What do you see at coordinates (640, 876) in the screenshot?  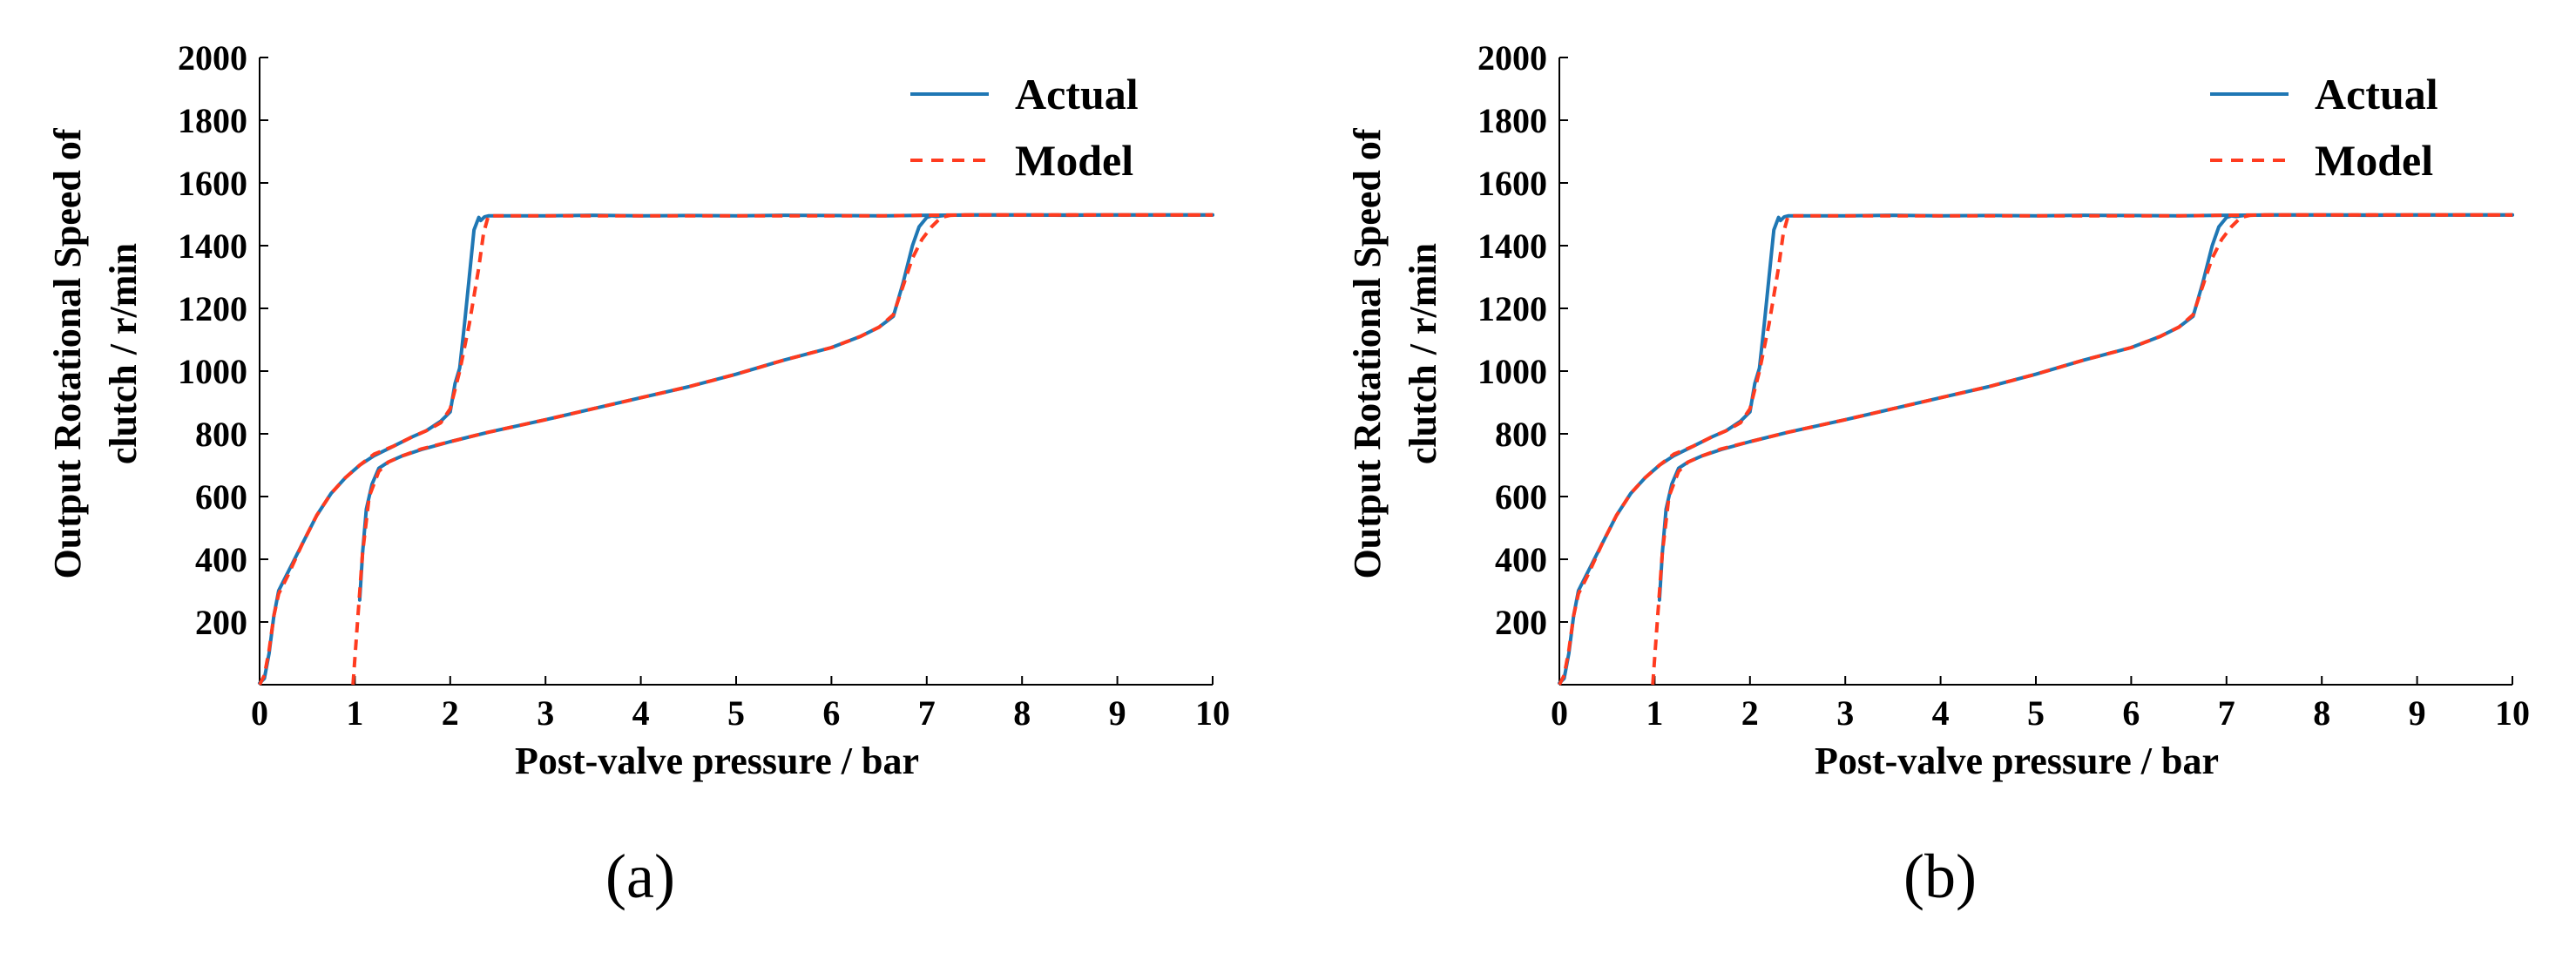 I see `panel-label: (a)` at bounding box center [640, 876].